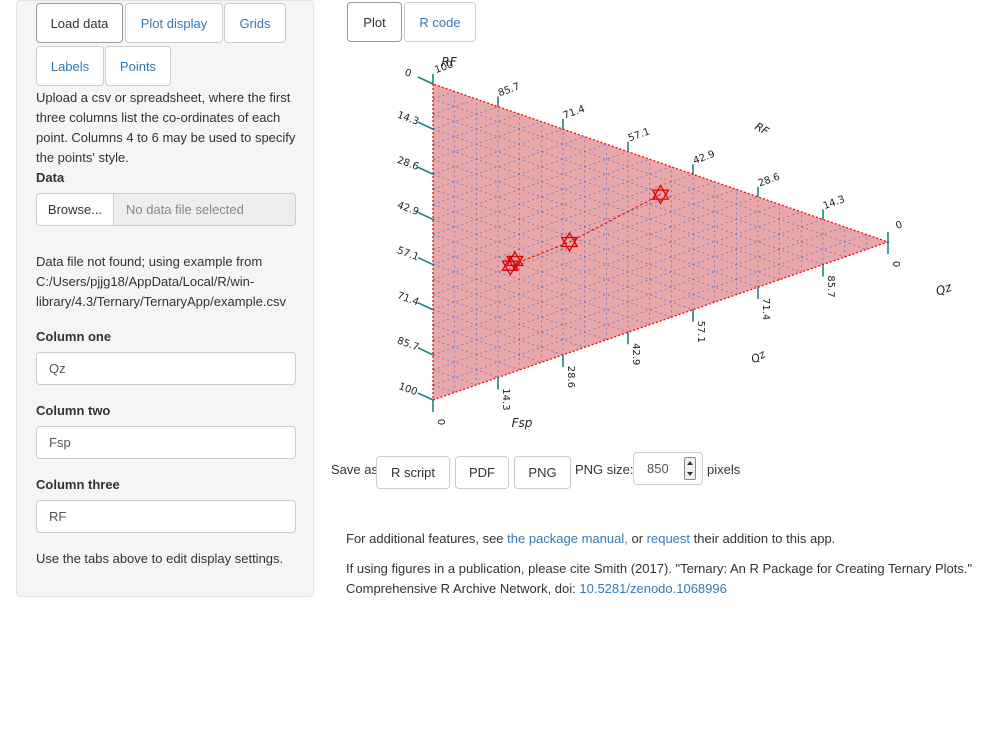  What do you see at coordinates (166, 516) in the screenshot?
I see `column-three-input: RF` at bounding box center [166, 516].